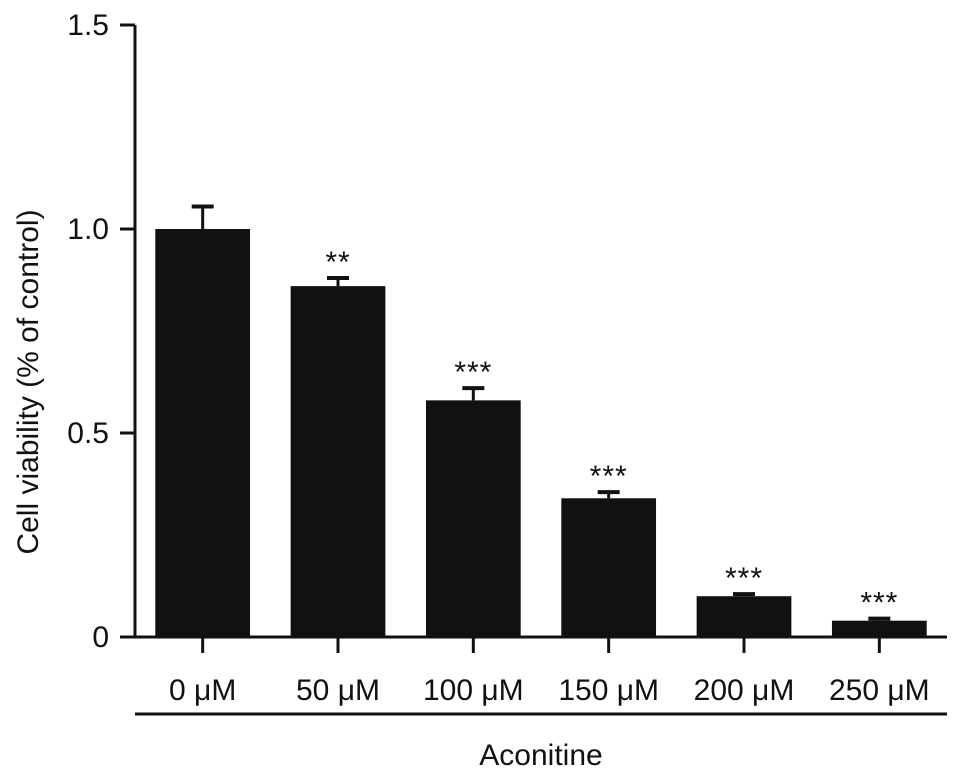 The height and width of the screenshot is (783, 969). Describe the element at coordinates (540, 755) in the screenshot. I see `x-axis-title: Aconitine` at that location.